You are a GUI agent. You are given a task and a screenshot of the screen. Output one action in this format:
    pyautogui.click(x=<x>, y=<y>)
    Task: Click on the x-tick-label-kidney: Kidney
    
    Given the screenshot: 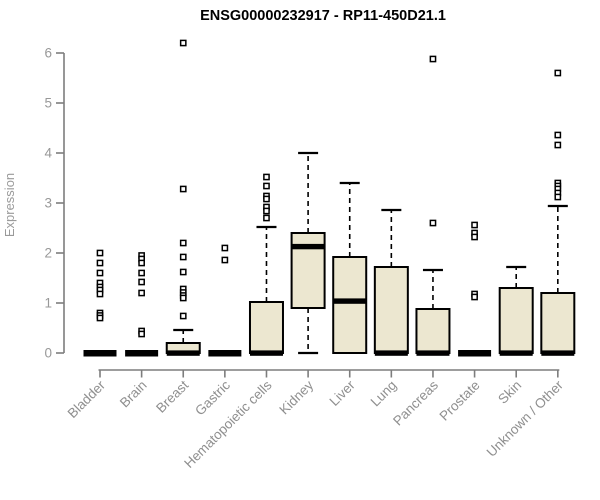 What is the action you would take?
    pyautogui.click(x=296, y=397)
    